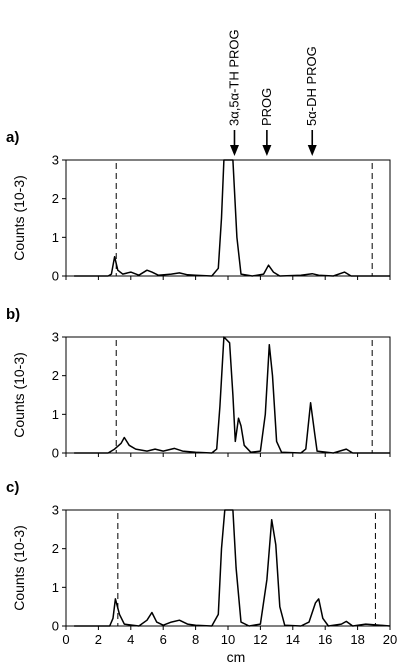  What do you see at coordinates (98, 639) in the screenshot?
I see `x-tick-label: 2` at bounding box center [98, 639].